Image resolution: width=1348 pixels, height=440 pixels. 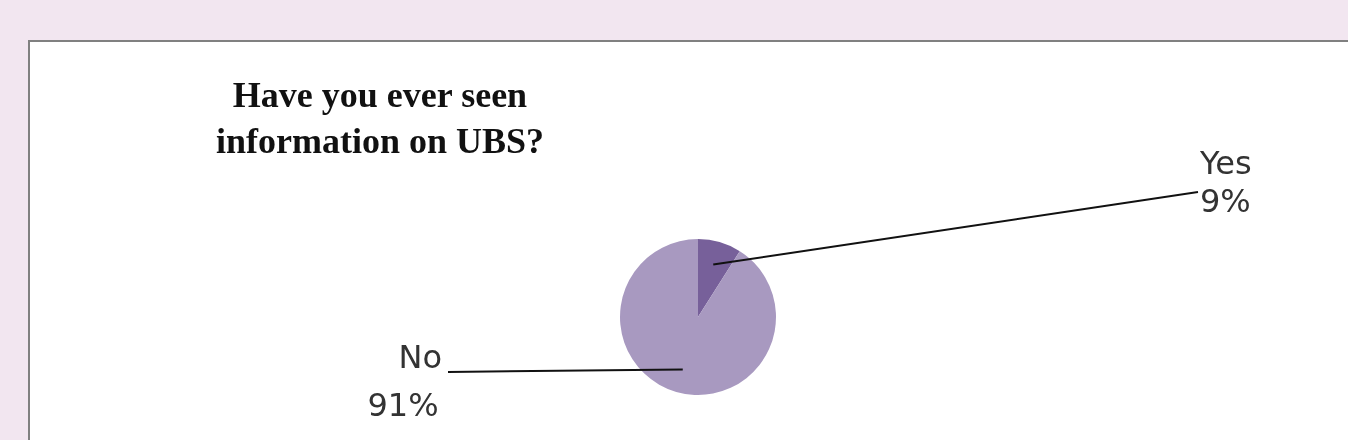 I want to click on data-label: 9%, so click(x=1225, y=201).